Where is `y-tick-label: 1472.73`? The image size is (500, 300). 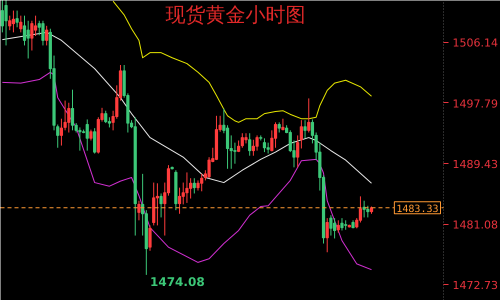 y-tick-label: 1472.73 is located at coordinates (475, 285).